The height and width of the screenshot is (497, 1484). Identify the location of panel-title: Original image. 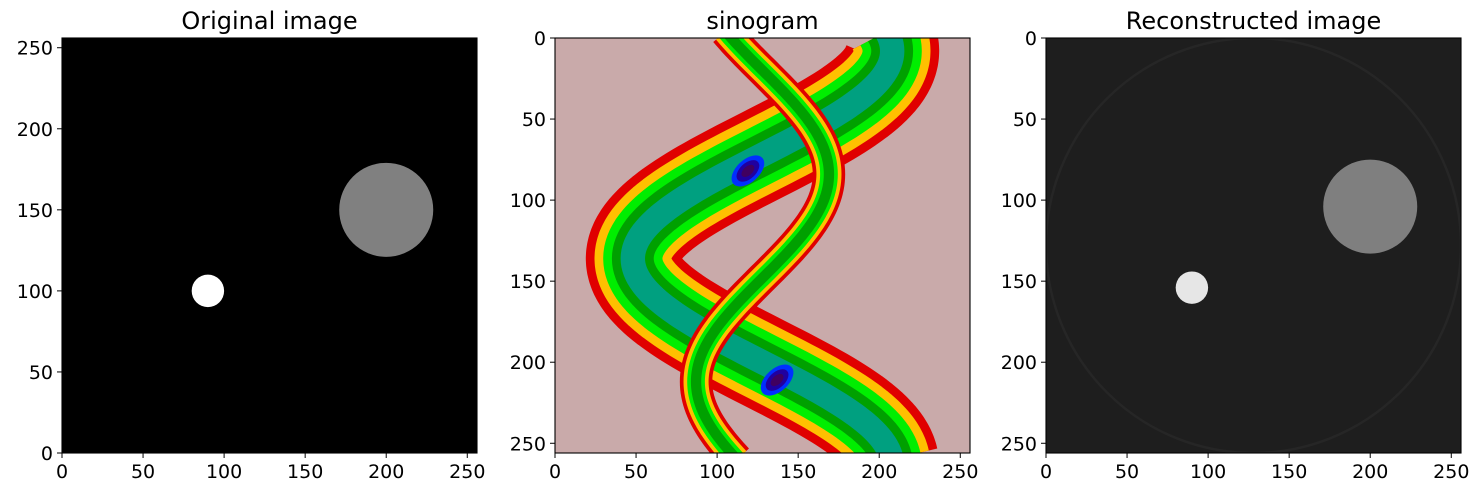
(269, 21).